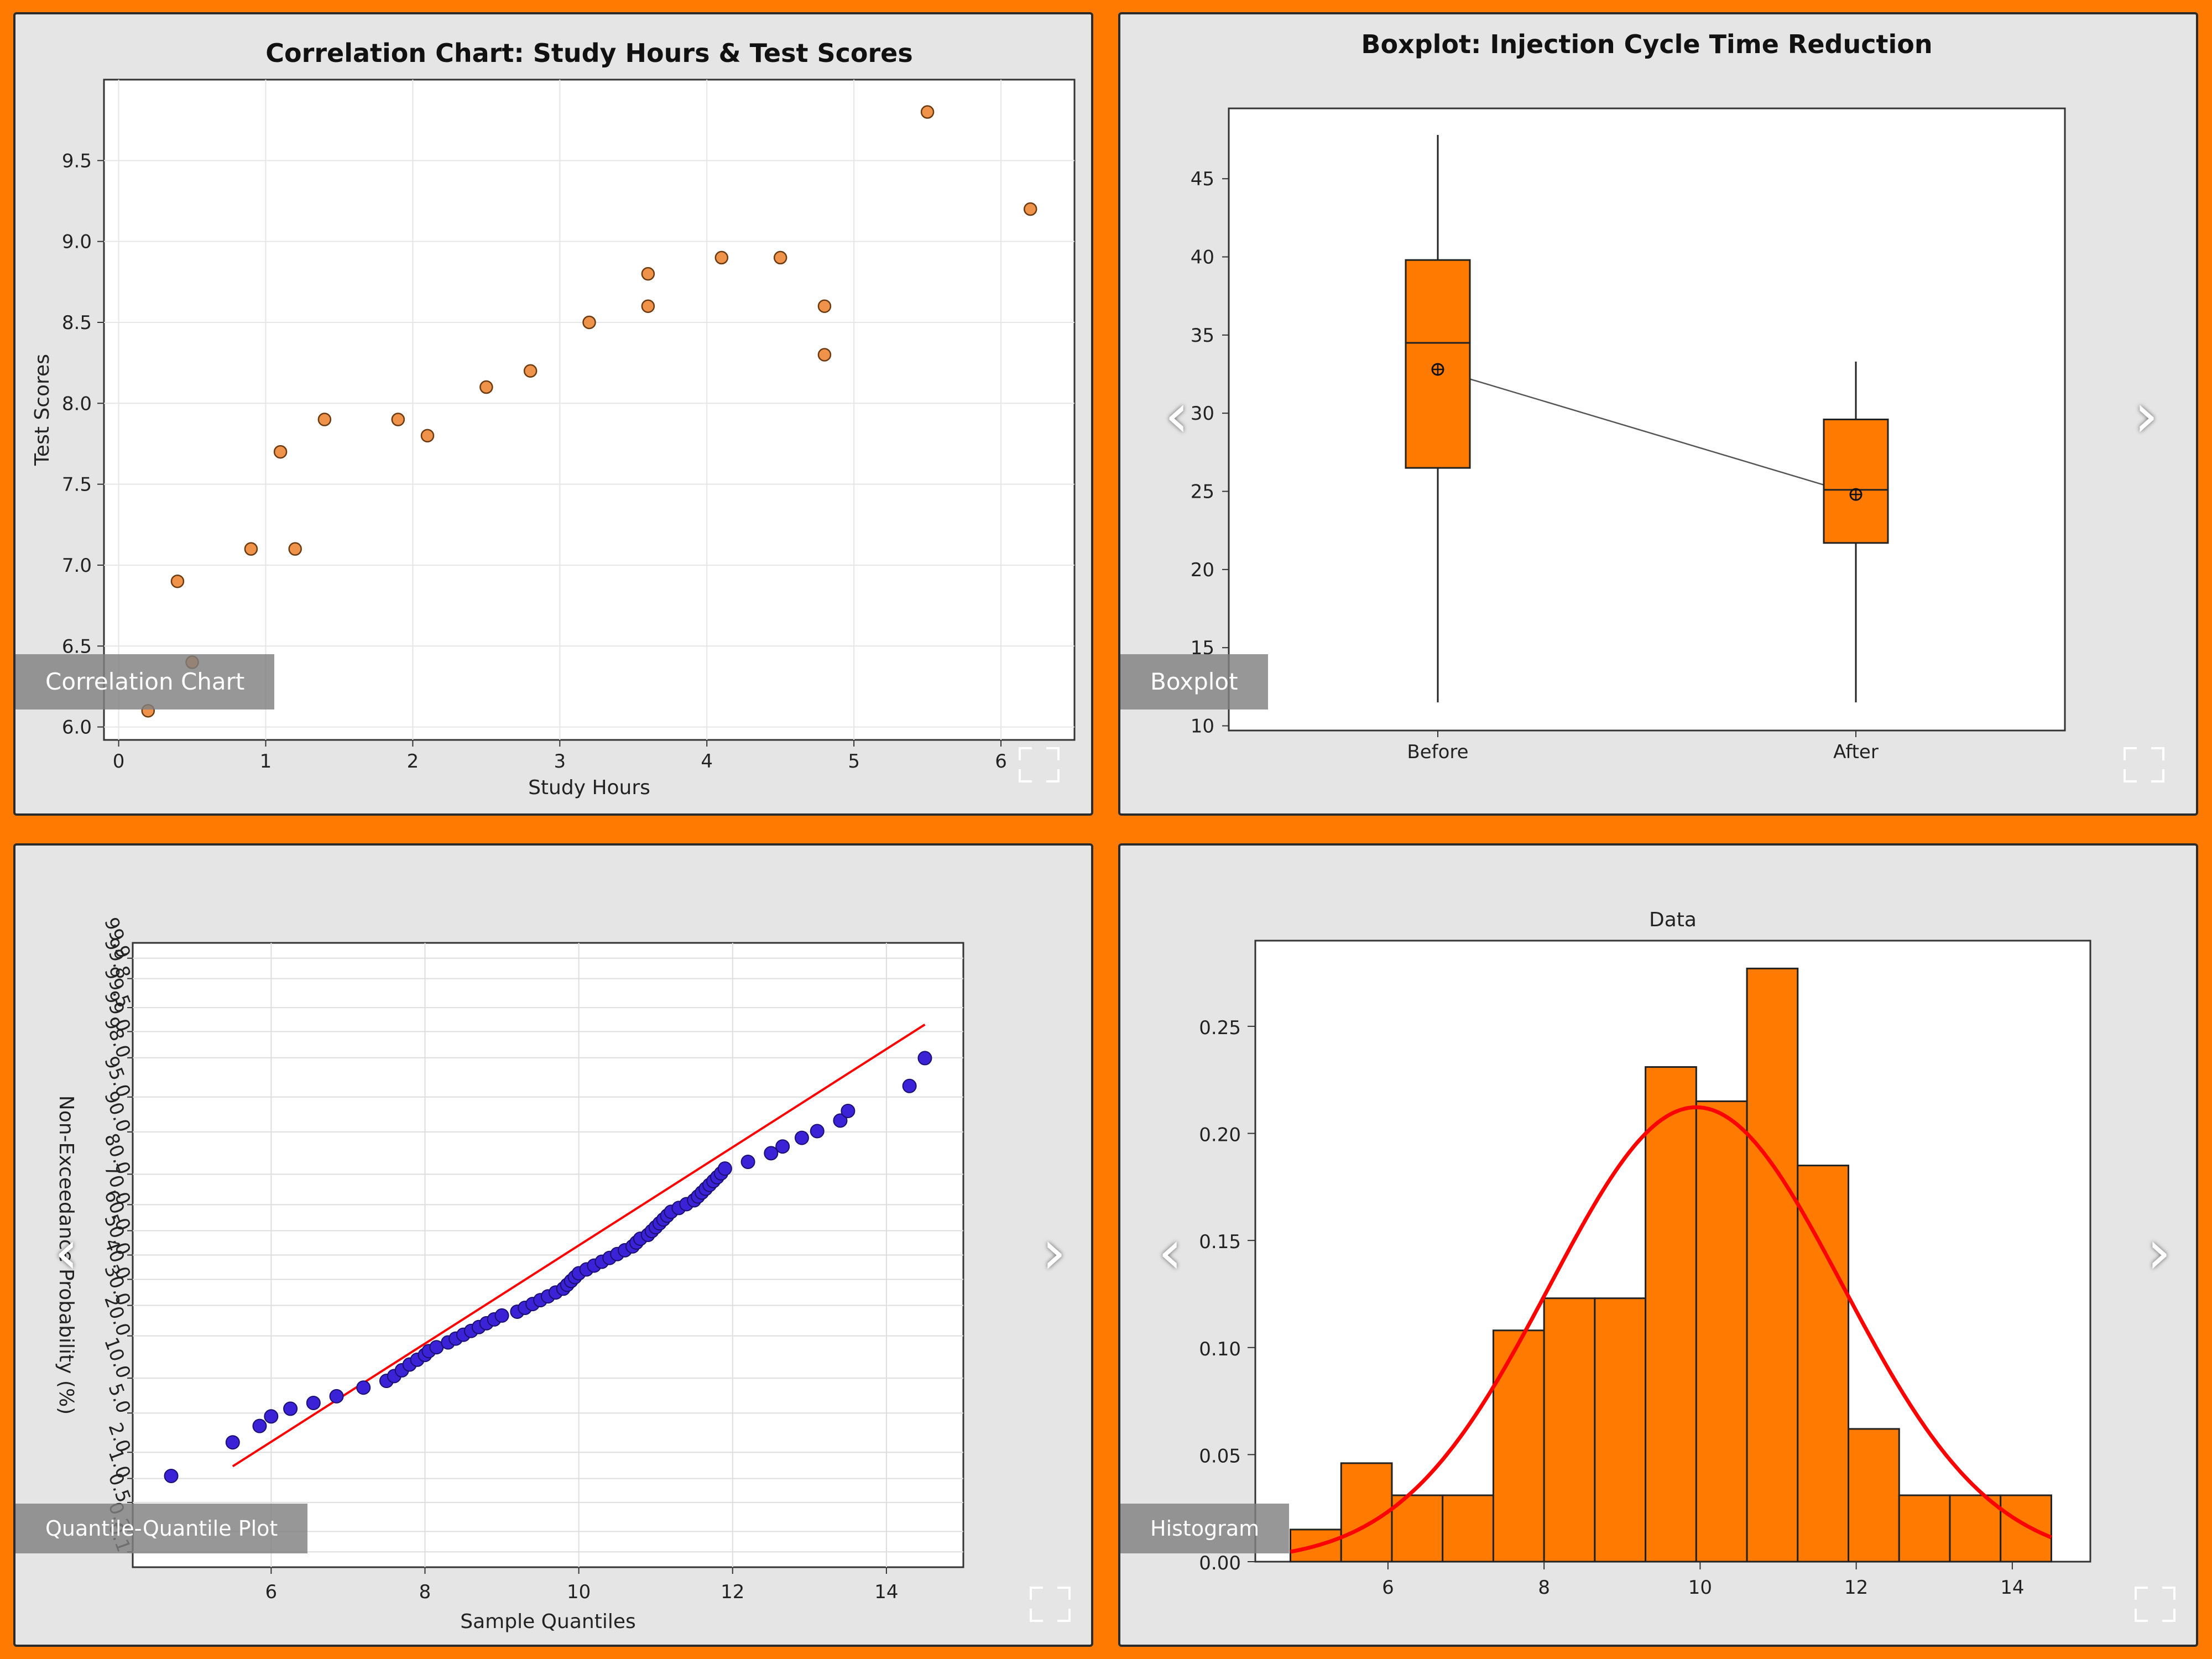 The width and height of the screenshot is (2212, 1659). I want to click on caption-histogram: Histogram, so click(1205, 1529).